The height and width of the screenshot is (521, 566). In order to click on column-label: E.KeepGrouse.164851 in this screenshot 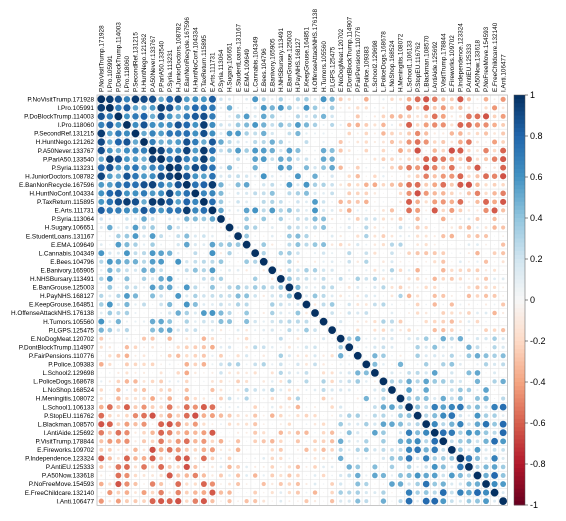, I will do `click(307, 59)`.